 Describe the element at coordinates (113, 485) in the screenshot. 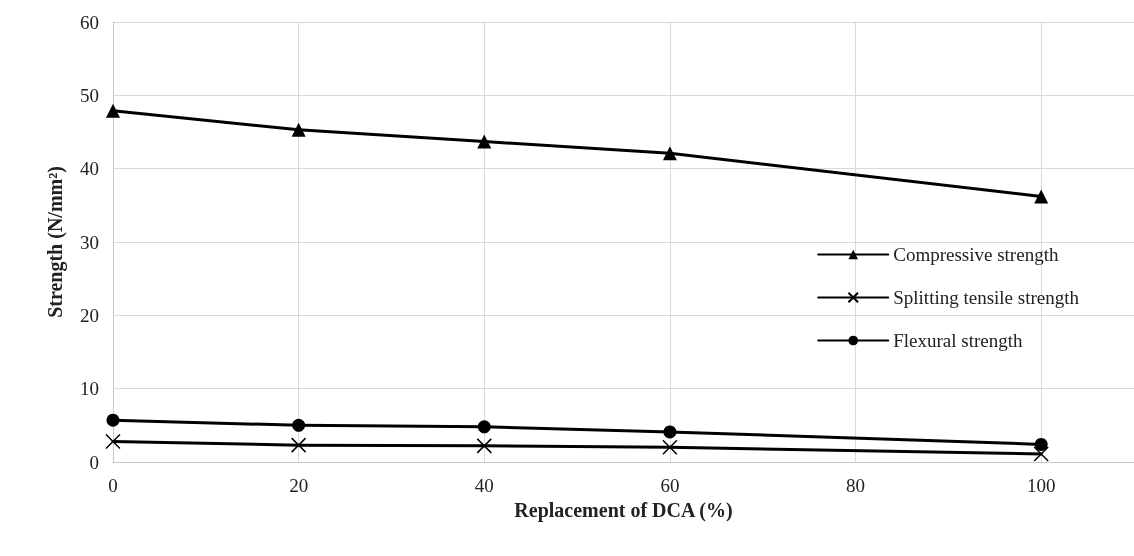

I see `x-tick-label: 0` at that location.